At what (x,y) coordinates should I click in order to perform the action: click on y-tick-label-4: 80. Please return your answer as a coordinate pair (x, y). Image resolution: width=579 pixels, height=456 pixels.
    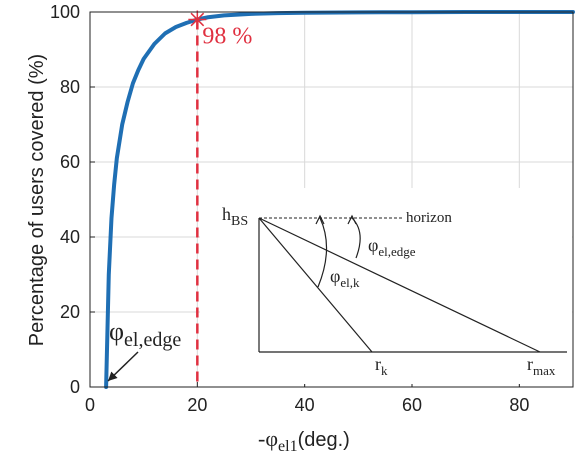
    Looking at the image, I should click on (70, 87).